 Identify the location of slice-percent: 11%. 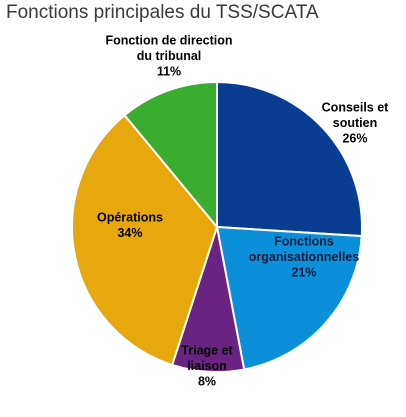
(169, 72).